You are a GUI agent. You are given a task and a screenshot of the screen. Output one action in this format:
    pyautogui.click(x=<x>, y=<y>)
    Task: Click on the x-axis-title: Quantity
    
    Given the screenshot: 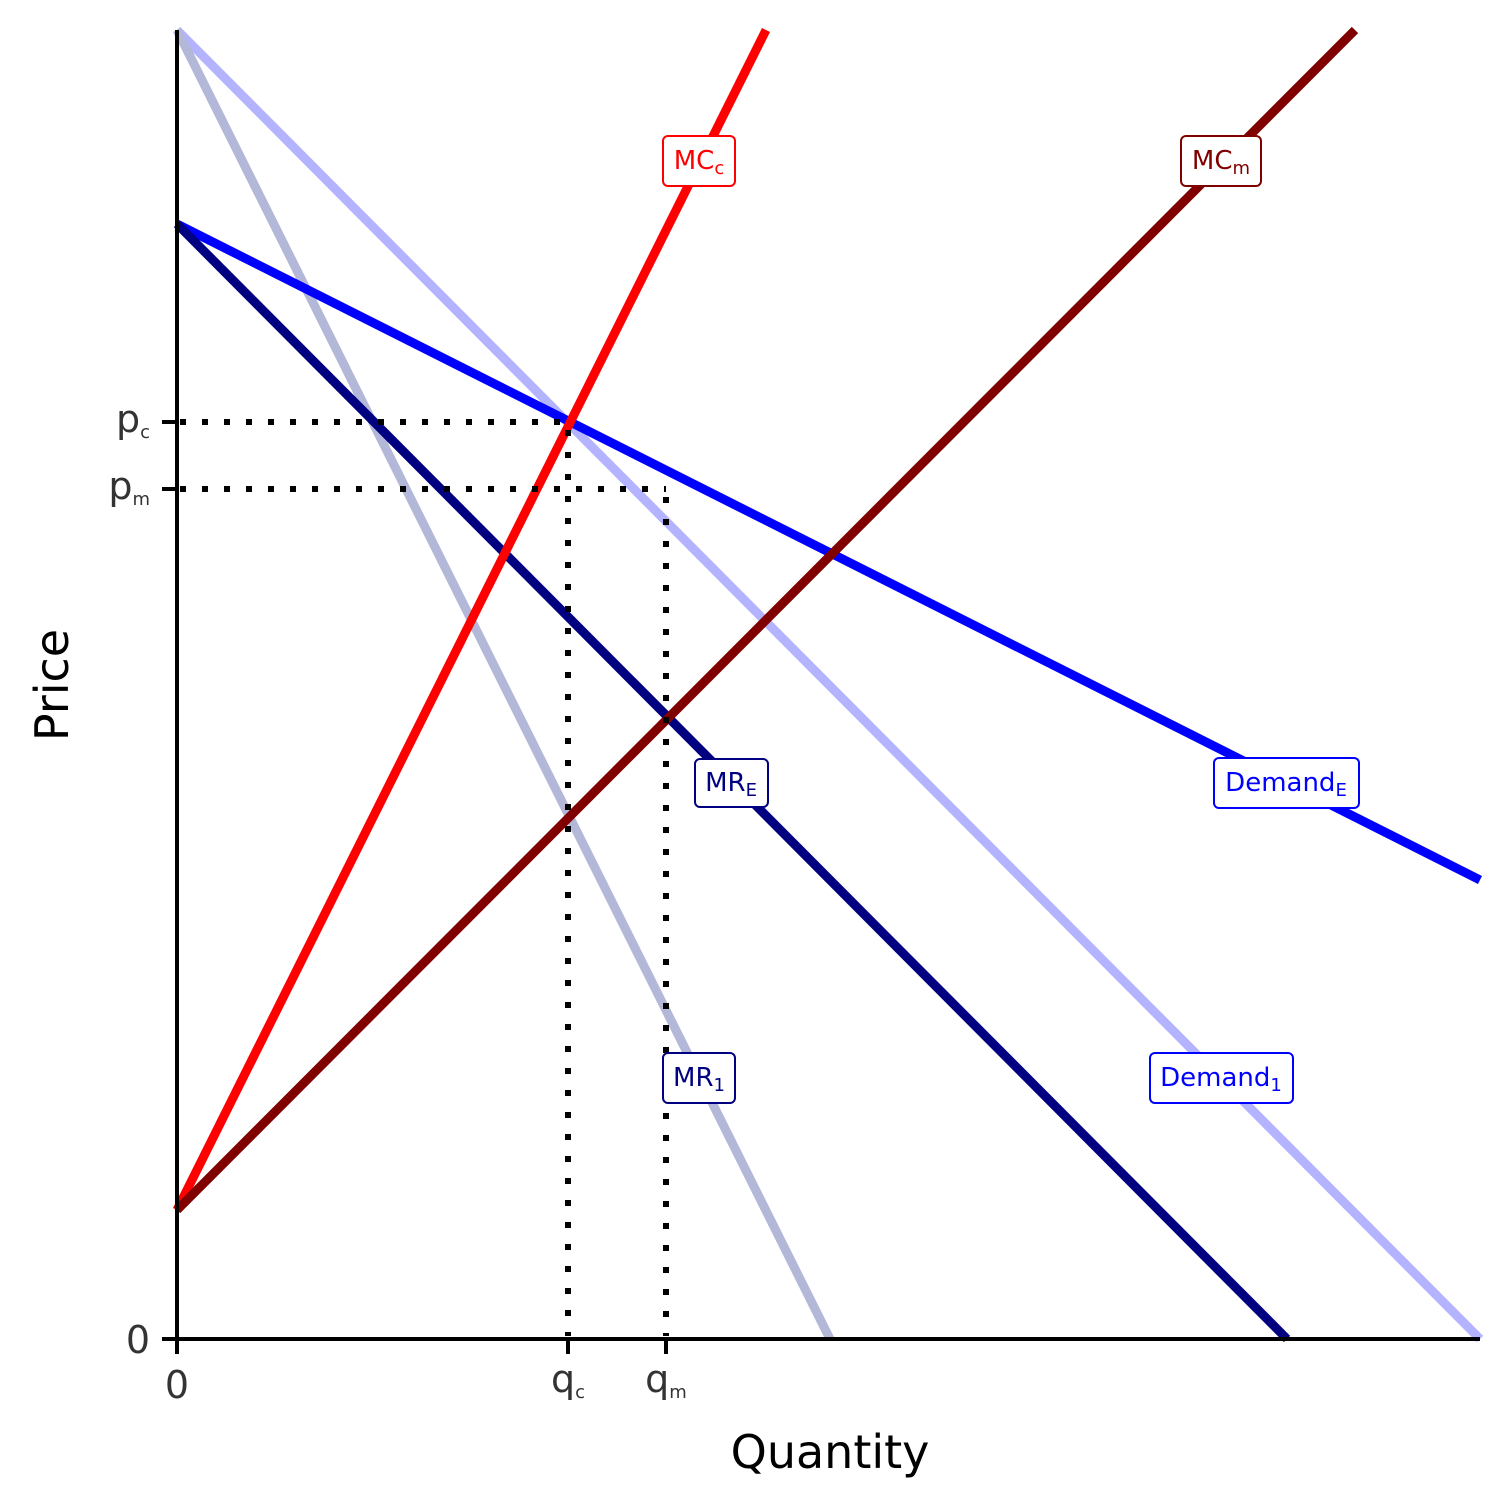 What is the action you would take?
    pyautogui.click(x=830, y=1452)
    